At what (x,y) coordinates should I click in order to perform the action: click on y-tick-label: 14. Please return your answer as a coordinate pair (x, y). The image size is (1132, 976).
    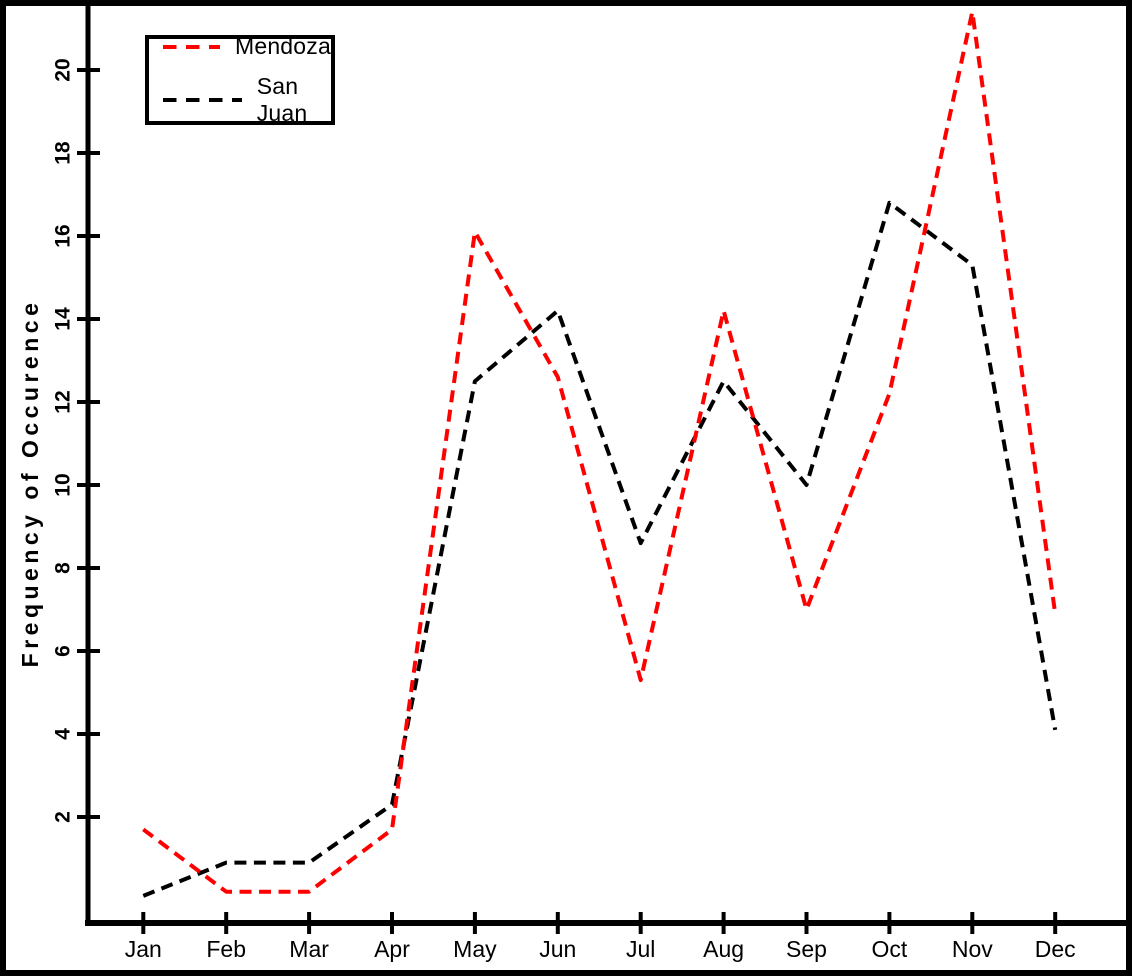
    Looking at the image, I should click on (63, 319).